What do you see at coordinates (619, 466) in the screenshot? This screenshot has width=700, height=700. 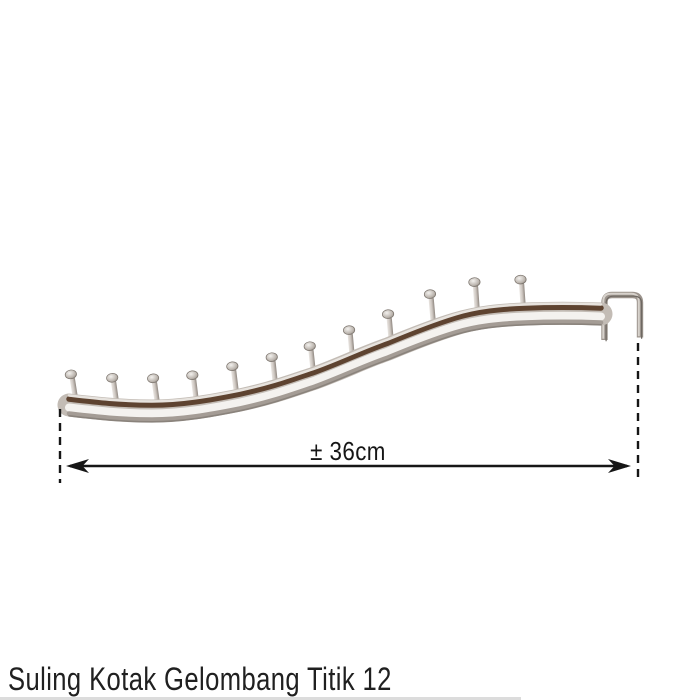 I see `arrowhead-right-icon` at bounding box center [619, 466].